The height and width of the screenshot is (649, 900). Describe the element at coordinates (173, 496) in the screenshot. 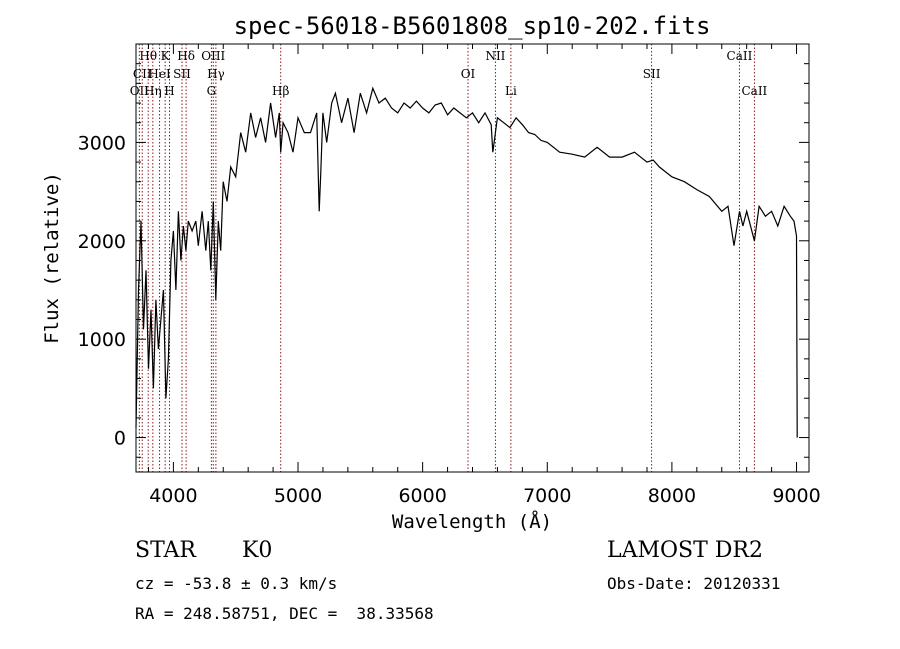

I see `x-tick-label: 4000` at that location.